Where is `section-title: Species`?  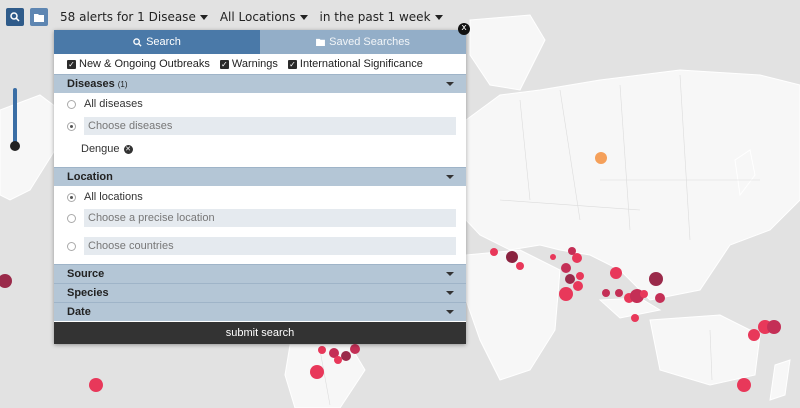 section-title: Species is located at coordinates (88, 293).